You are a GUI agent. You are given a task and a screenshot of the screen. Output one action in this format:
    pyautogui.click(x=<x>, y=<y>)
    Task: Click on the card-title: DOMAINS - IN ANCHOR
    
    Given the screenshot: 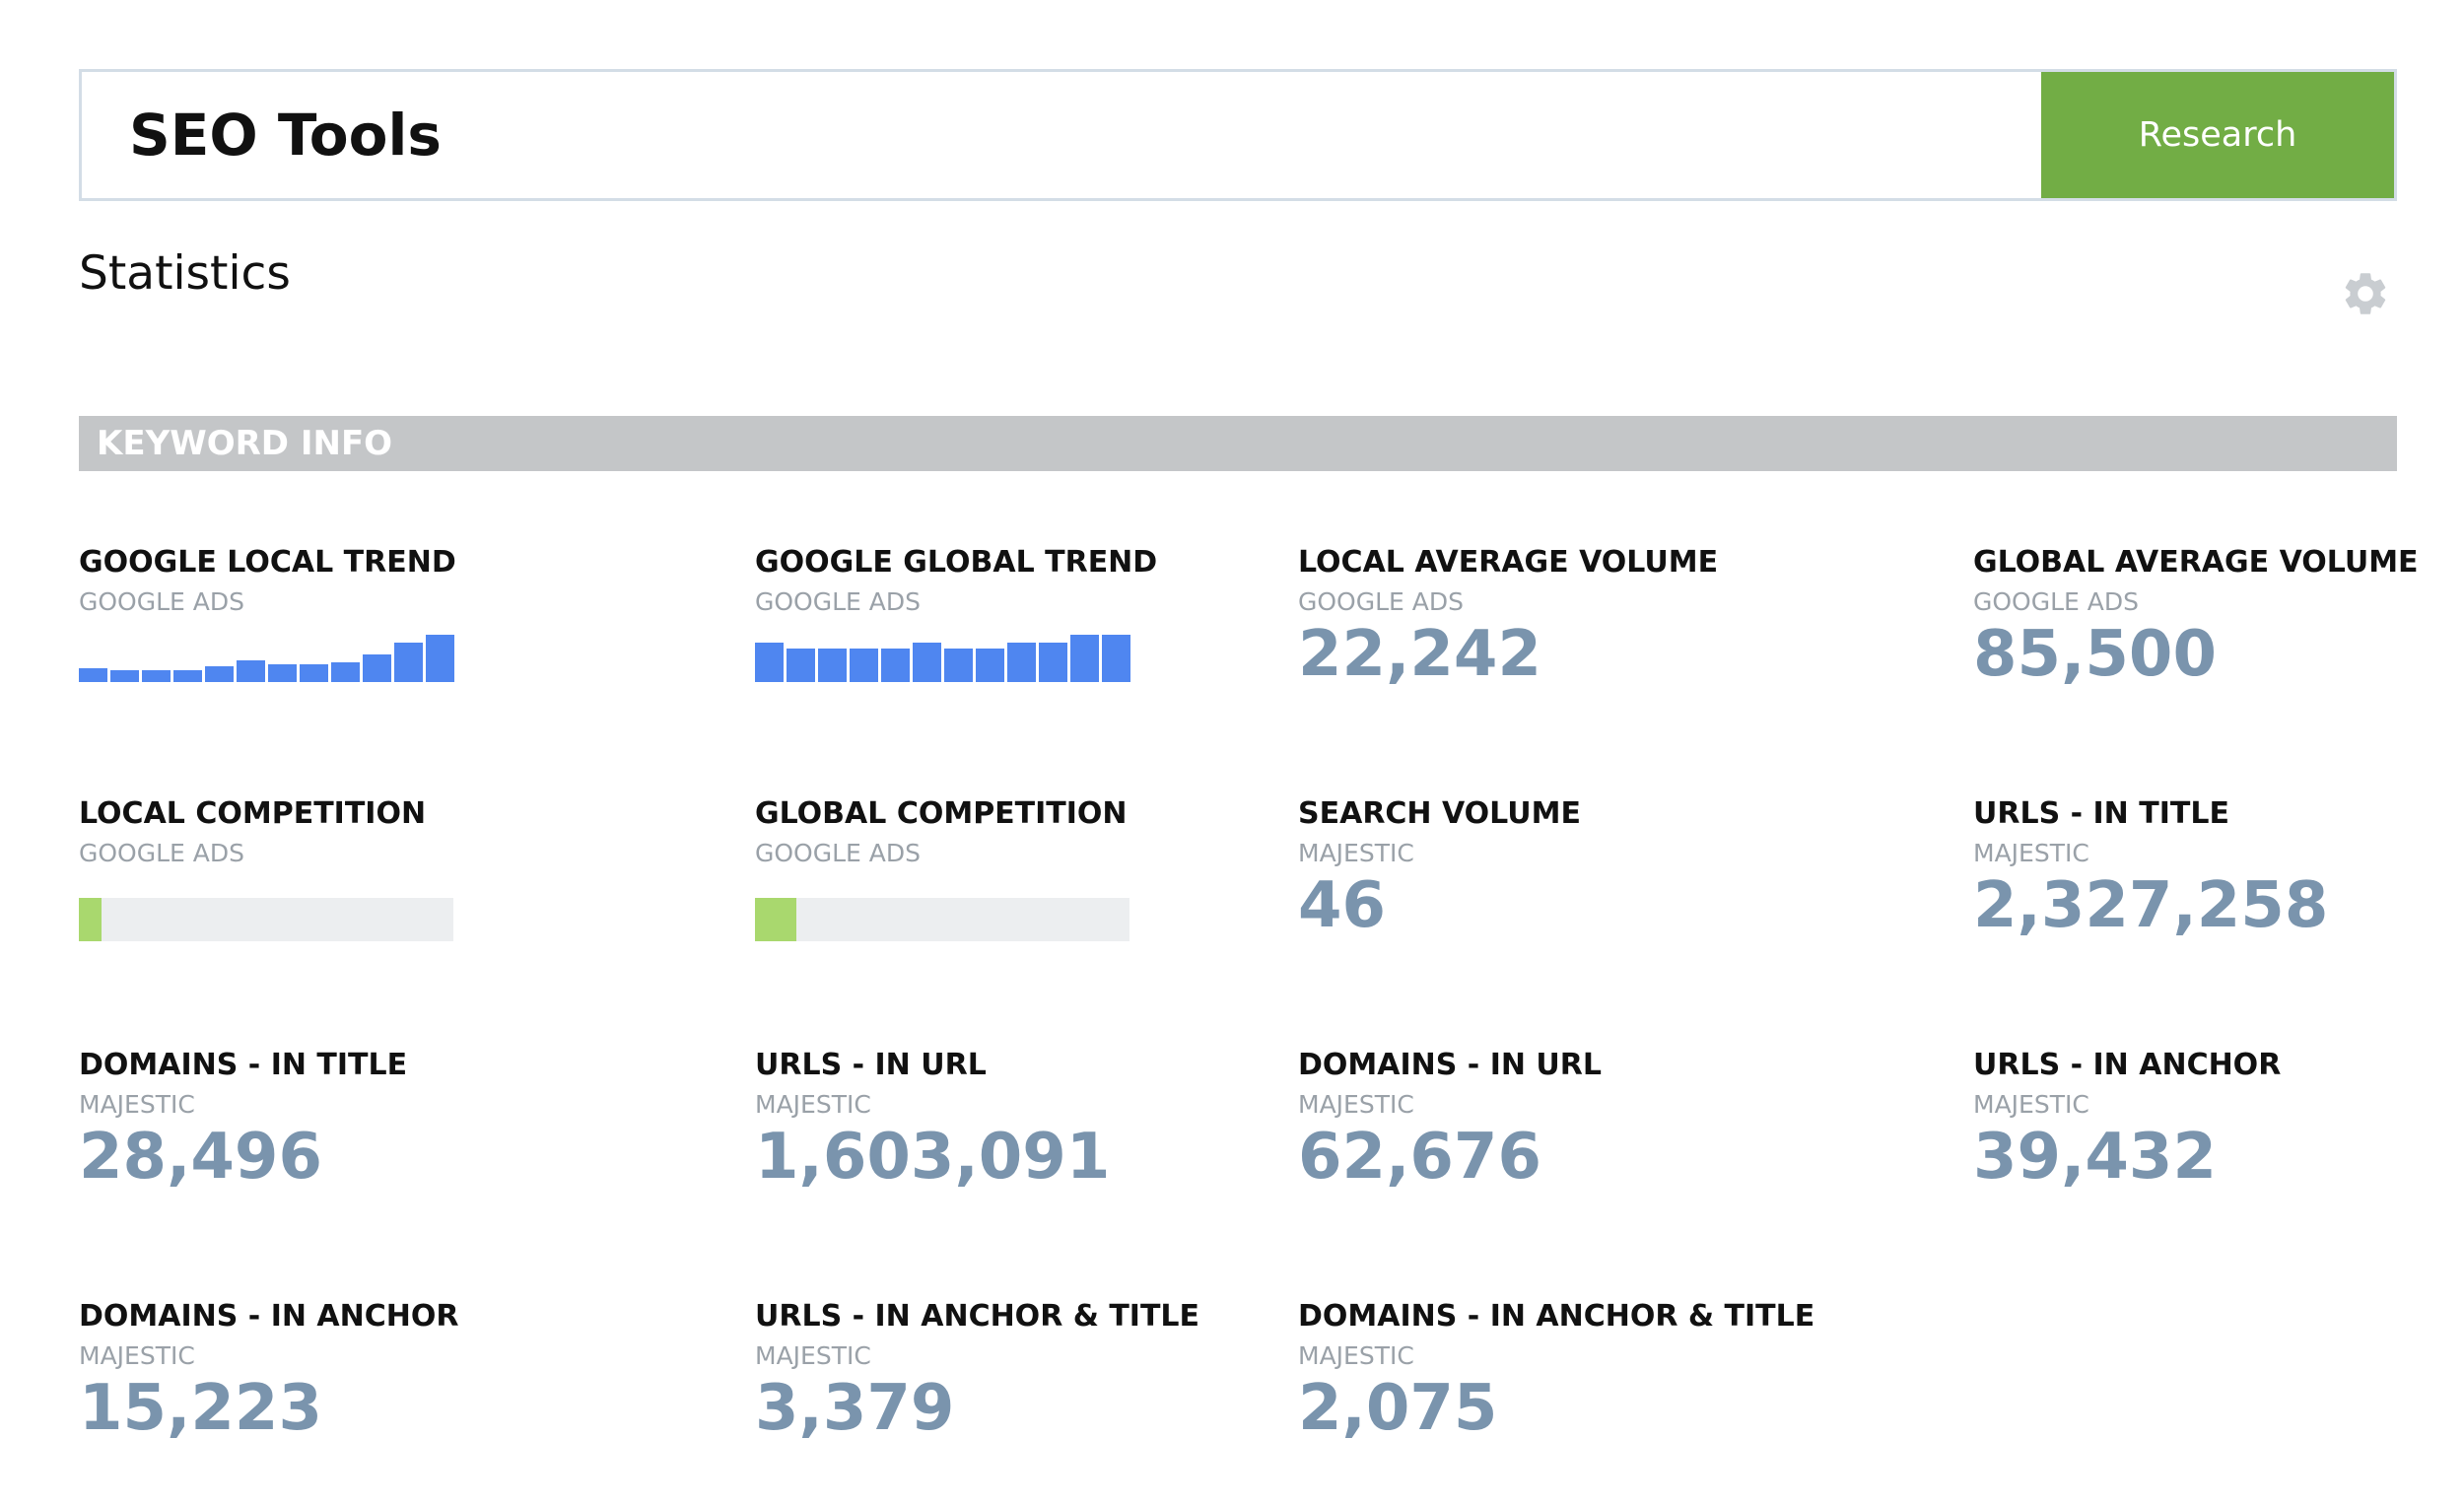 What is the action you would take?
    pyautogui.click(x=269, y=1316)
    